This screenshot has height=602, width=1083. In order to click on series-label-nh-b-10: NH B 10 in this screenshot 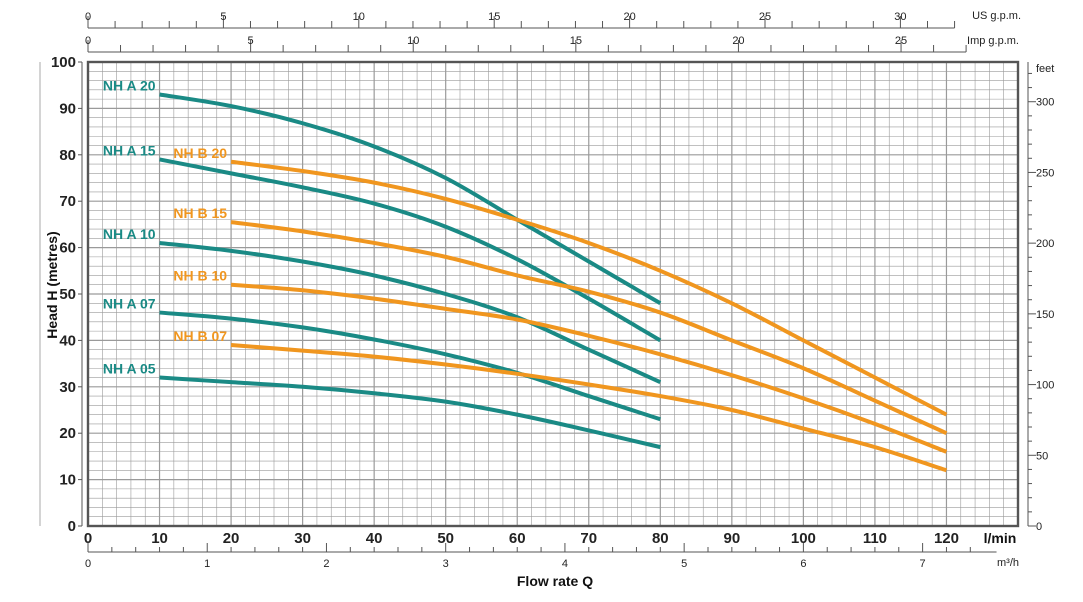, I will do `click(200, 276)`.